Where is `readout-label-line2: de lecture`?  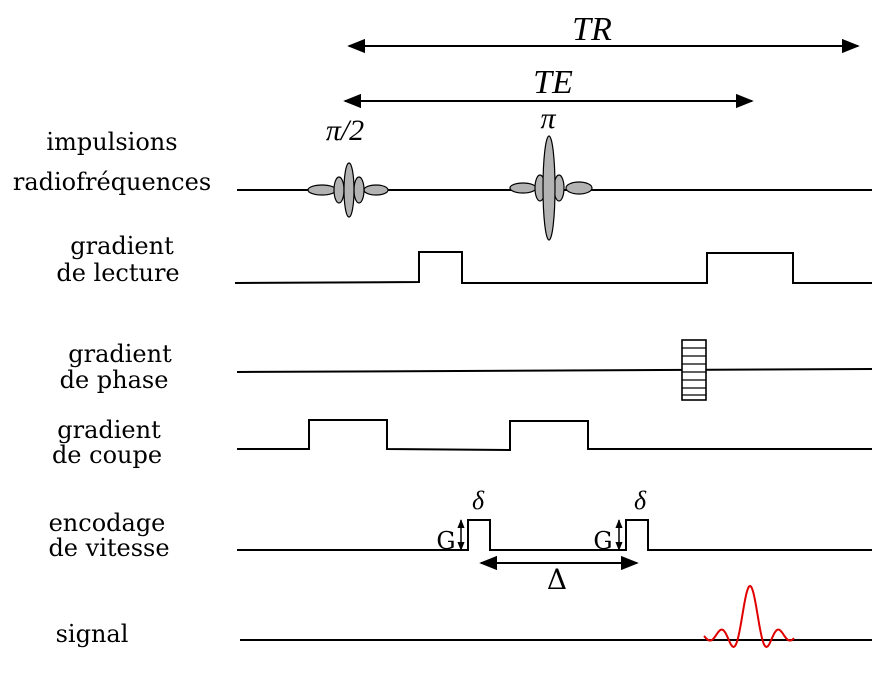
readout-label-line2: de lecture is located at coordinates (117, 273).